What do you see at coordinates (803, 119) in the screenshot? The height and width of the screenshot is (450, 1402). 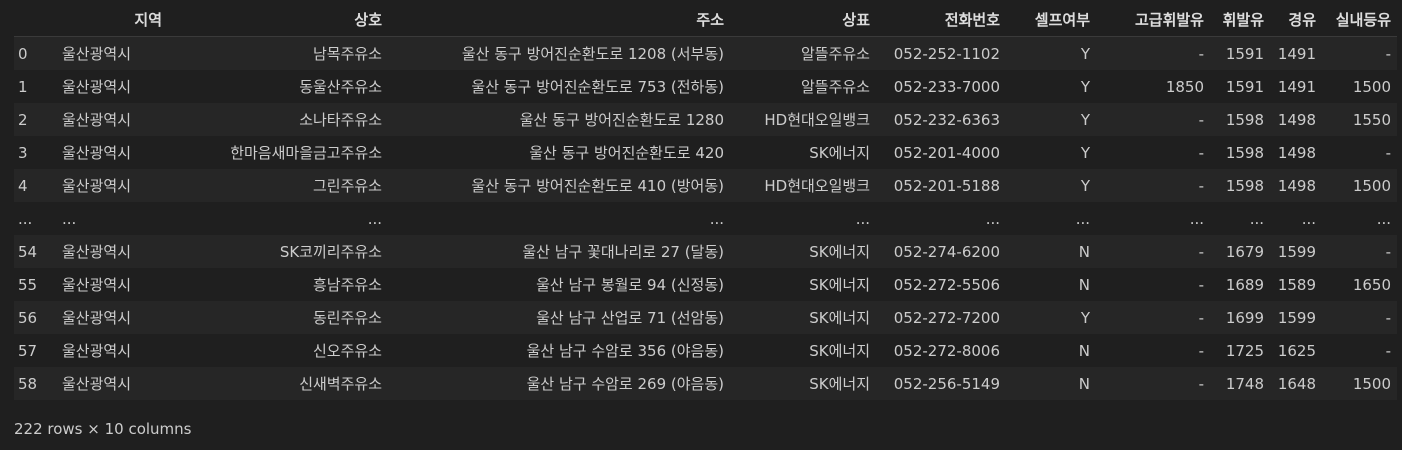 I see `cell-brand: HD현대오일뱅크` at bounding box center [803, 119].